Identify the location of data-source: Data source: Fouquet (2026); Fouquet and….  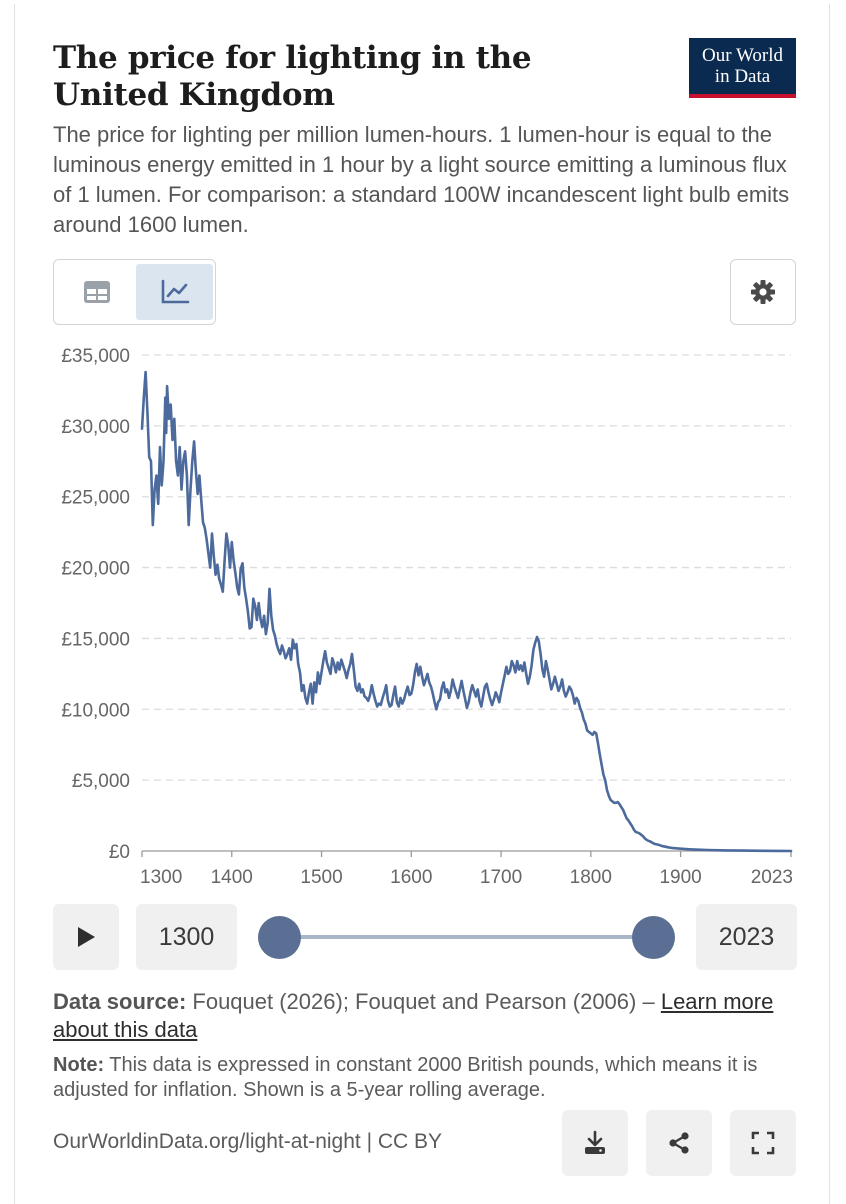
(425, 1016).